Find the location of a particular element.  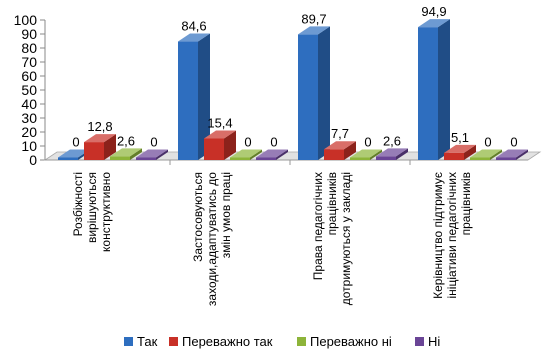

category-label-line: дотримуються у закладі is located at coordinates (346, 238).